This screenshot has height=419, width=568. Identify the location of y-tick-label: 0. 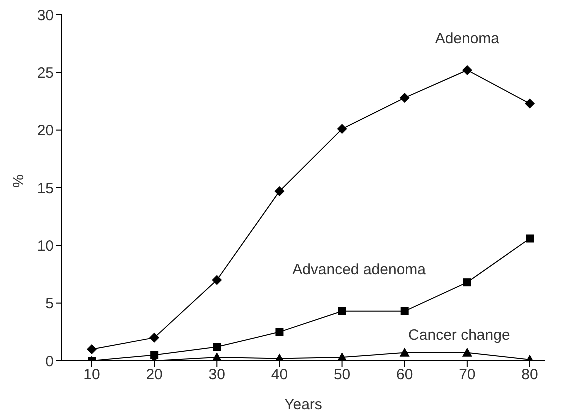
(50, 361).